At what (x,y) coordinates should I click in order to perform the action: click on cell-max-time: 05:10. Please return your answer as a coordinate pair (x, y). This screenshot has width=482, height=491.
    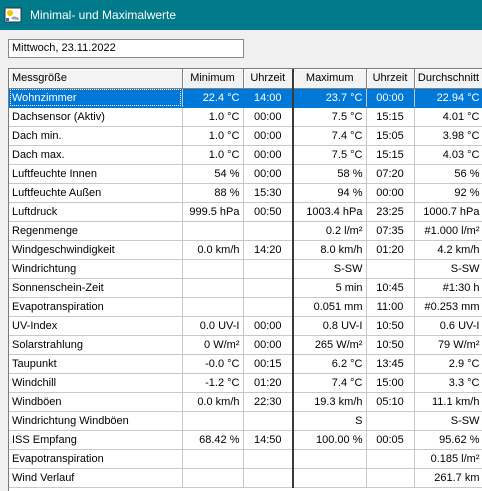
    Looking at the image, I should click on (390, 402).